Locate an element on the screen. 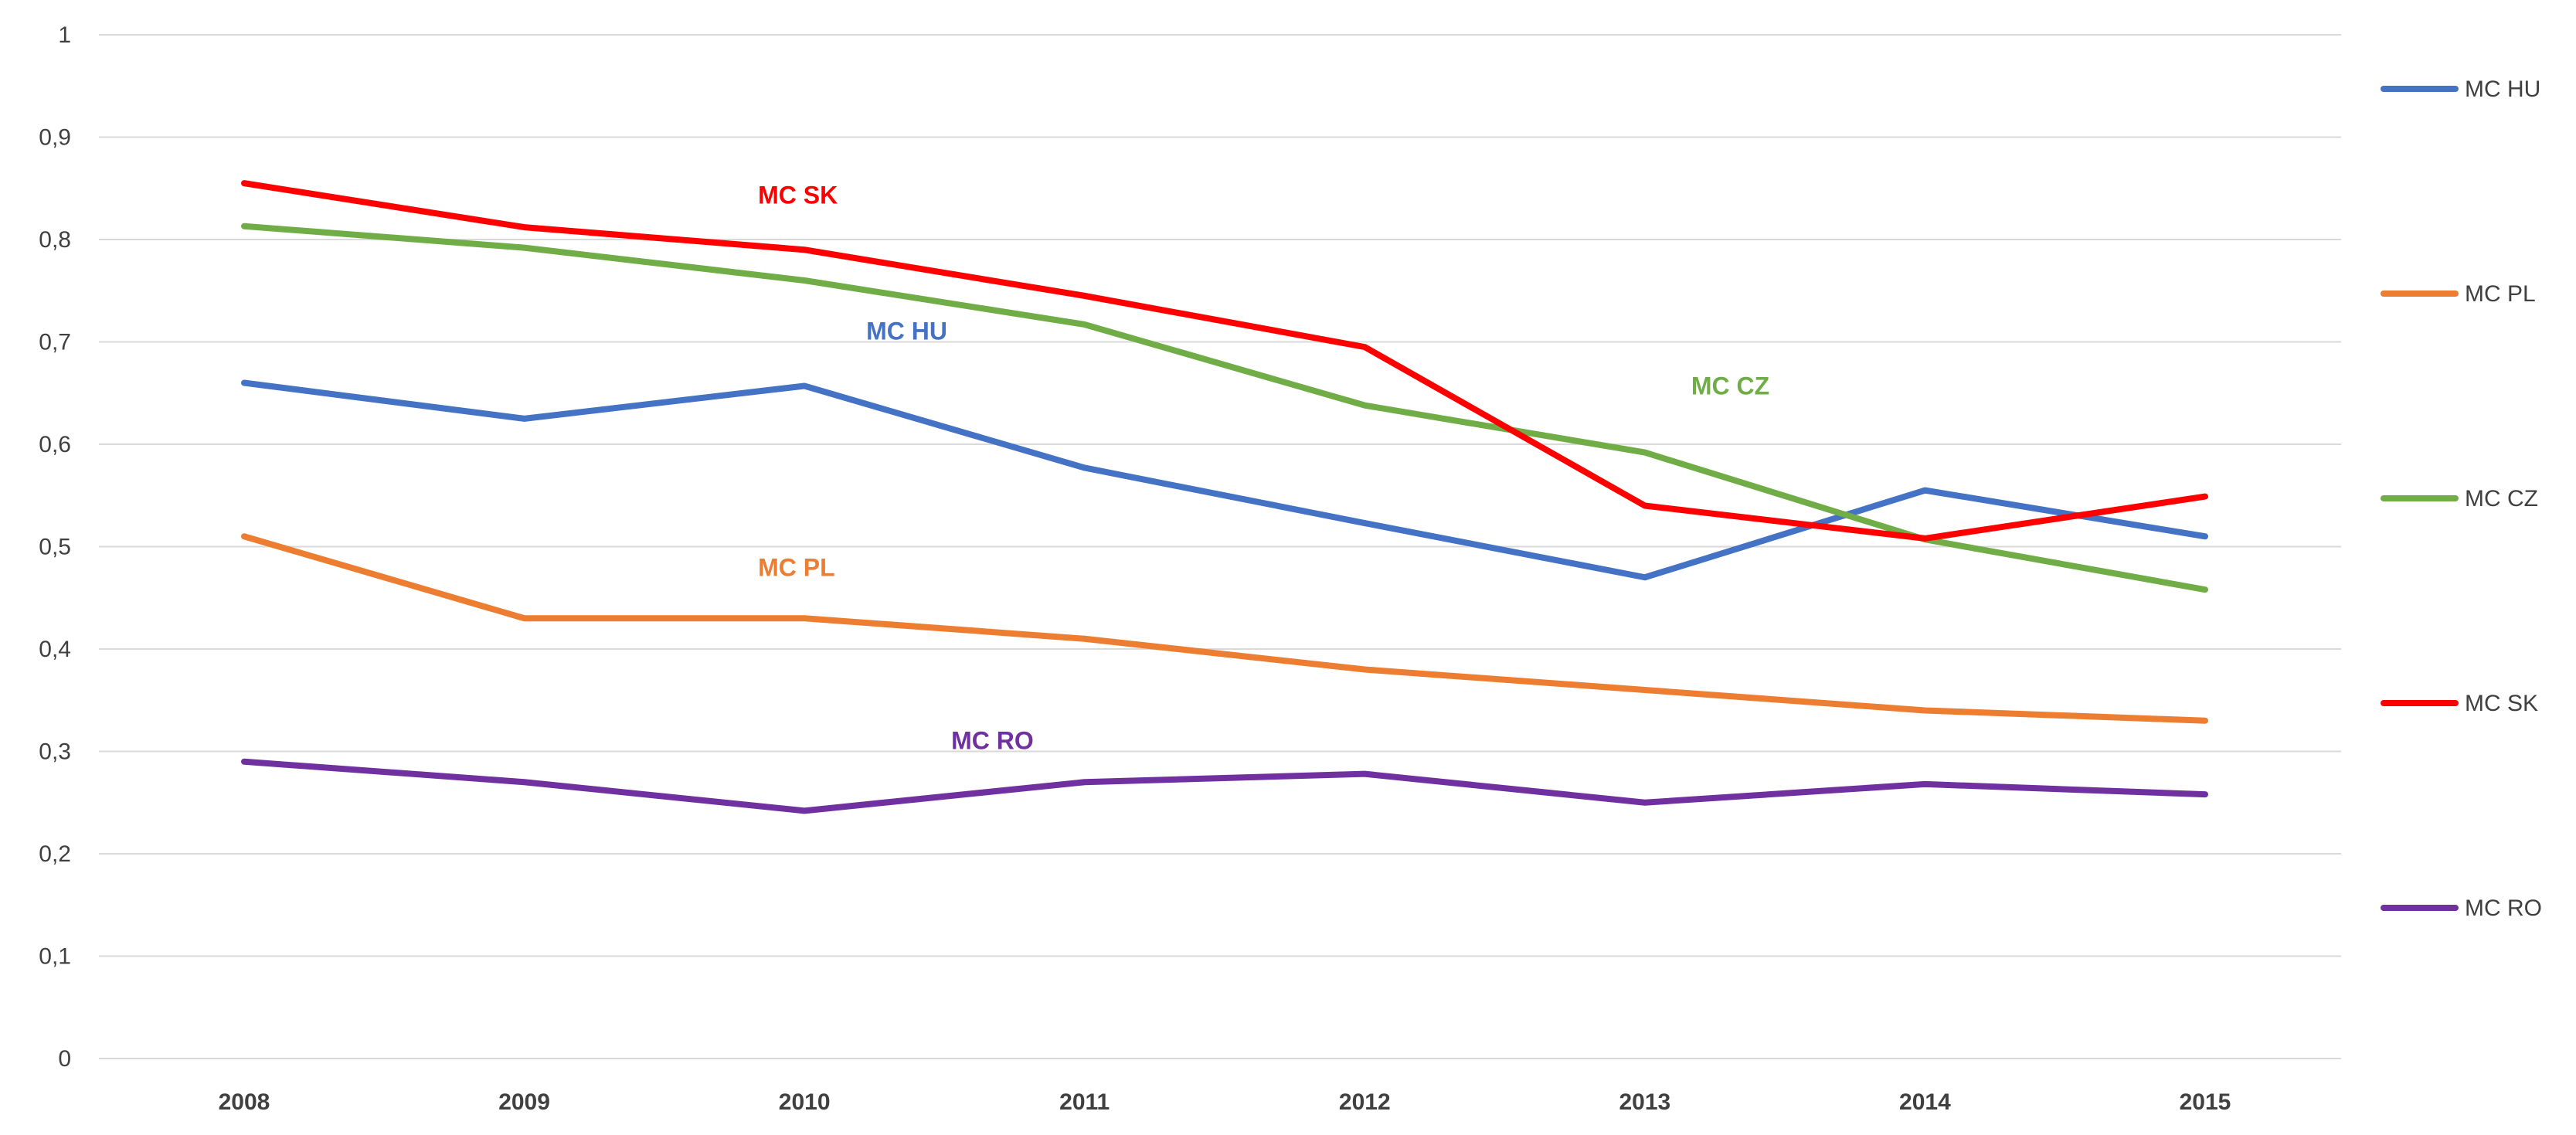 The width and height of the screenshot is (2576, 1135). x-tick-label: 2011 is located at coordinates (1084, 1102).